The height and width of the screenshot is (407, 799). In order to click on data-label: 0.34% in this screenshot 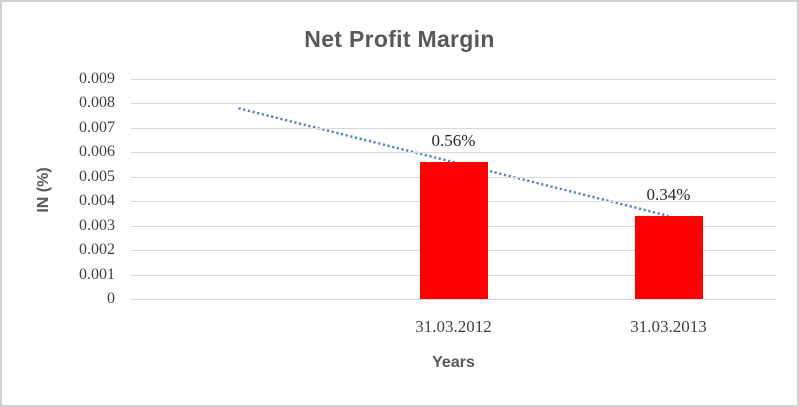, I will do `click(668, 194)`.